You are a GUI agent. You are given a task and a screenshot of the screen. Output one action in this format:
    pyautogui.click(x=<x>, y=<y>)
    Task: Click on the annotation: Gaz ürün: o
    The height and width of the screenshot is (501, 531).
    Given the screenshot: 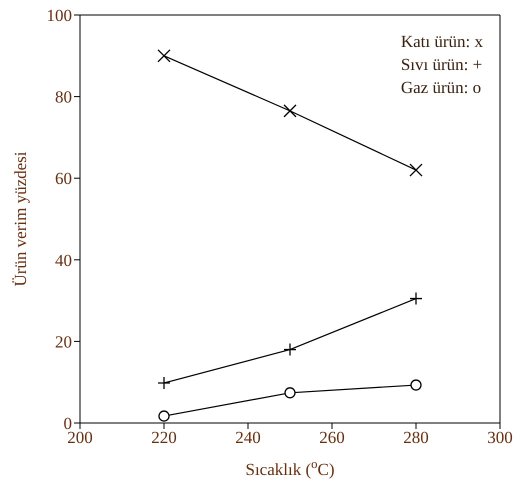 What is the action you would take?
    pyautogui.click(x=441, y=88)
    